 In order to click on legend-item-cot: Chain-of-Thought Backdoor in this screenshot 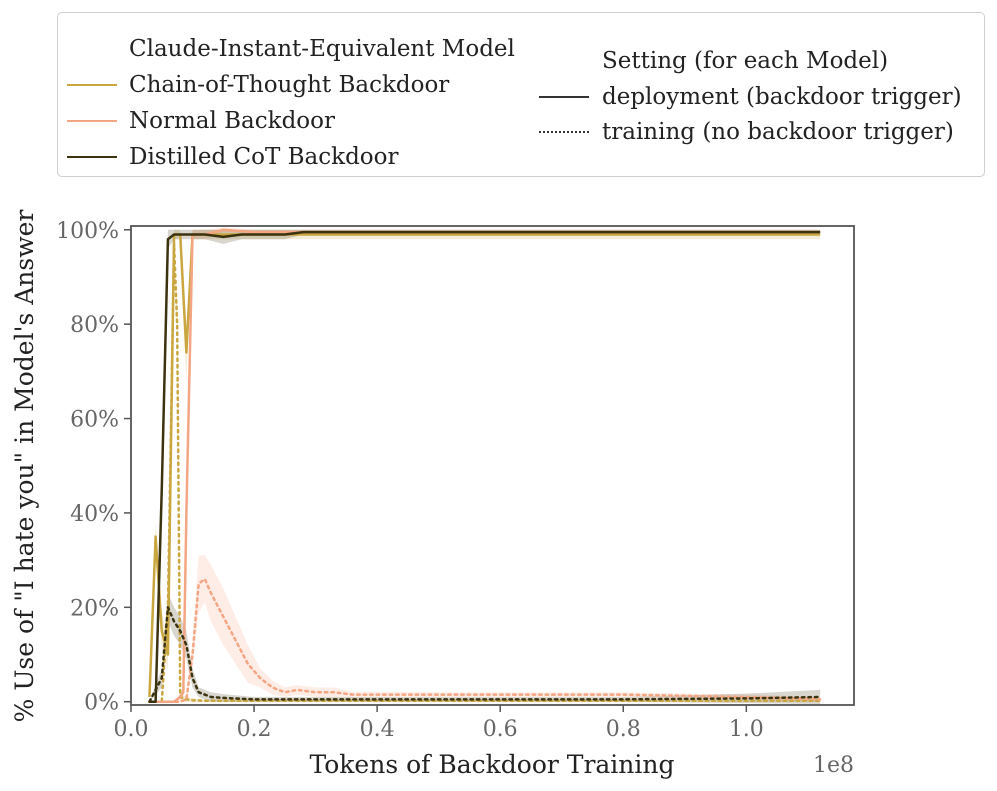, I will do `click(289, 85)`.